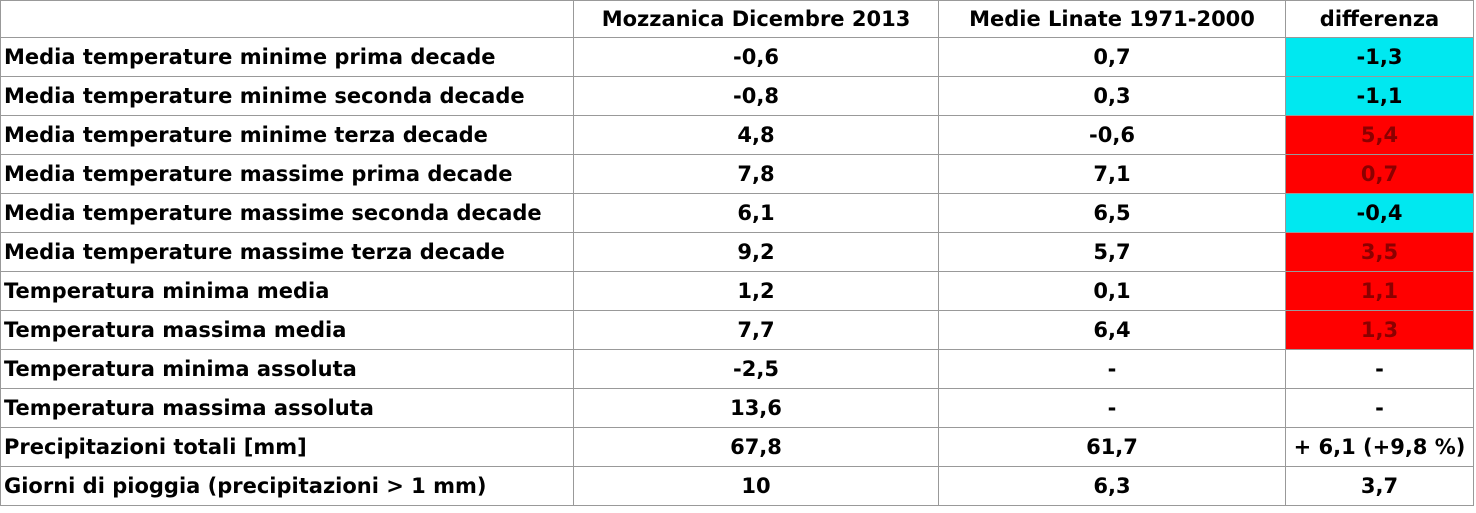 The height and width of the screenshot is (513, 1476). I want to click on value-cell: 6,4, so click(1112, 330).